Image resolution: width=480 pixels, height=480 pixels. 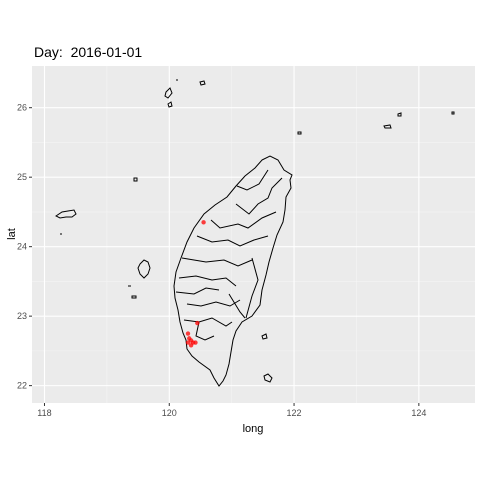 I want to click on y-tick-label: 26, so click(x=22, y=108).